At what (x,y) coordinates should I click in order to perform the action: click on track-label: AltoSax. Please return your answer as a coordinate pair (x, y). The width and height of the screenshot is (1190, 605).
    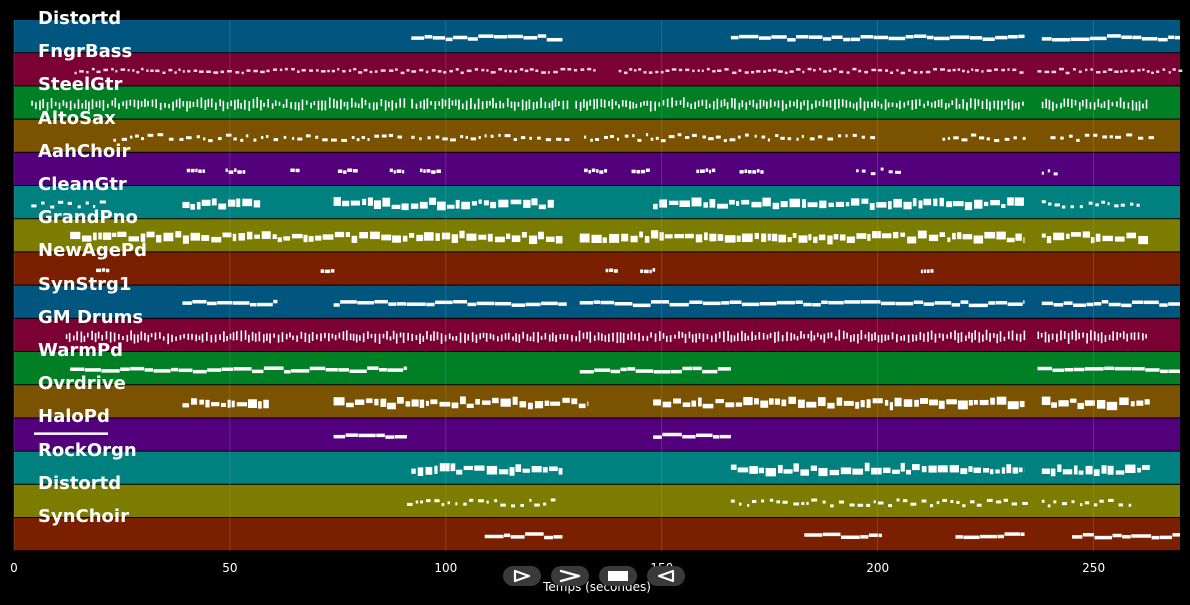
    Looking at the image, I should click on (77, 118).